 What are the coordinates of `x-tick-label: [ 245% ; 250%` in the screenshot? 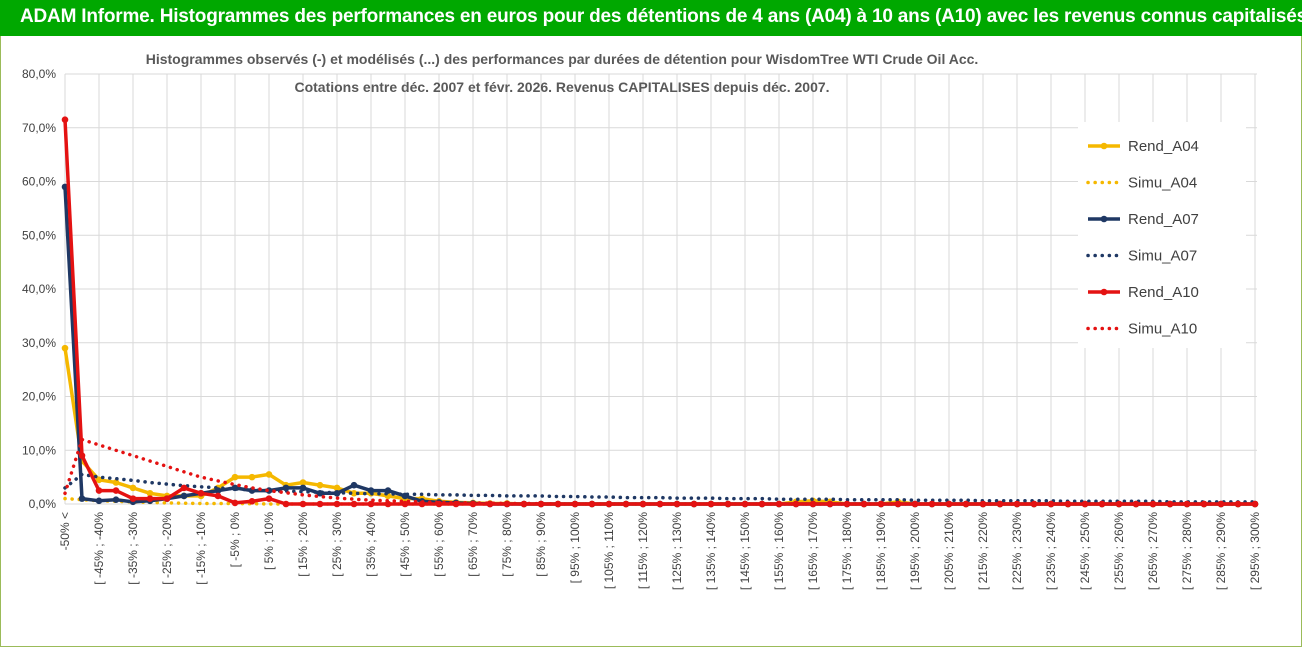 It's located at (1085, 551).